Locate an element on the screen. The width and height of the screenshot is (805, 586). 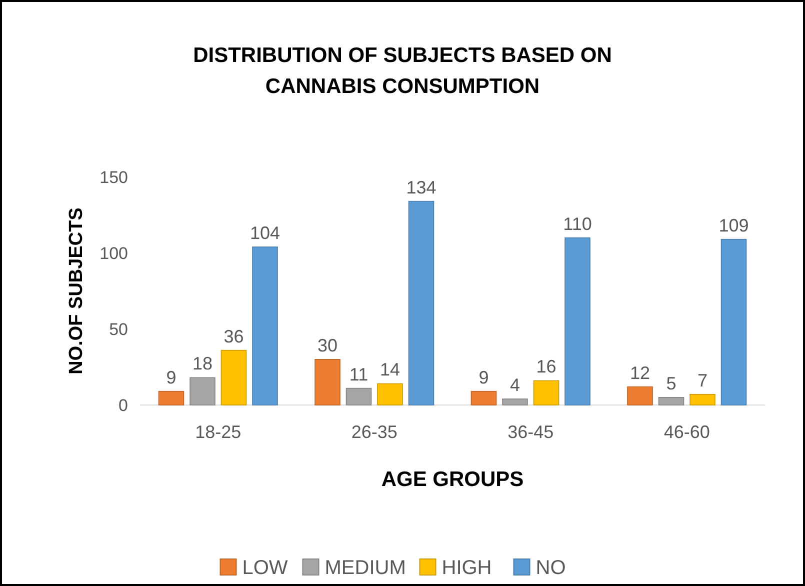
data-label: 109 is located at coordinates (733, 225).